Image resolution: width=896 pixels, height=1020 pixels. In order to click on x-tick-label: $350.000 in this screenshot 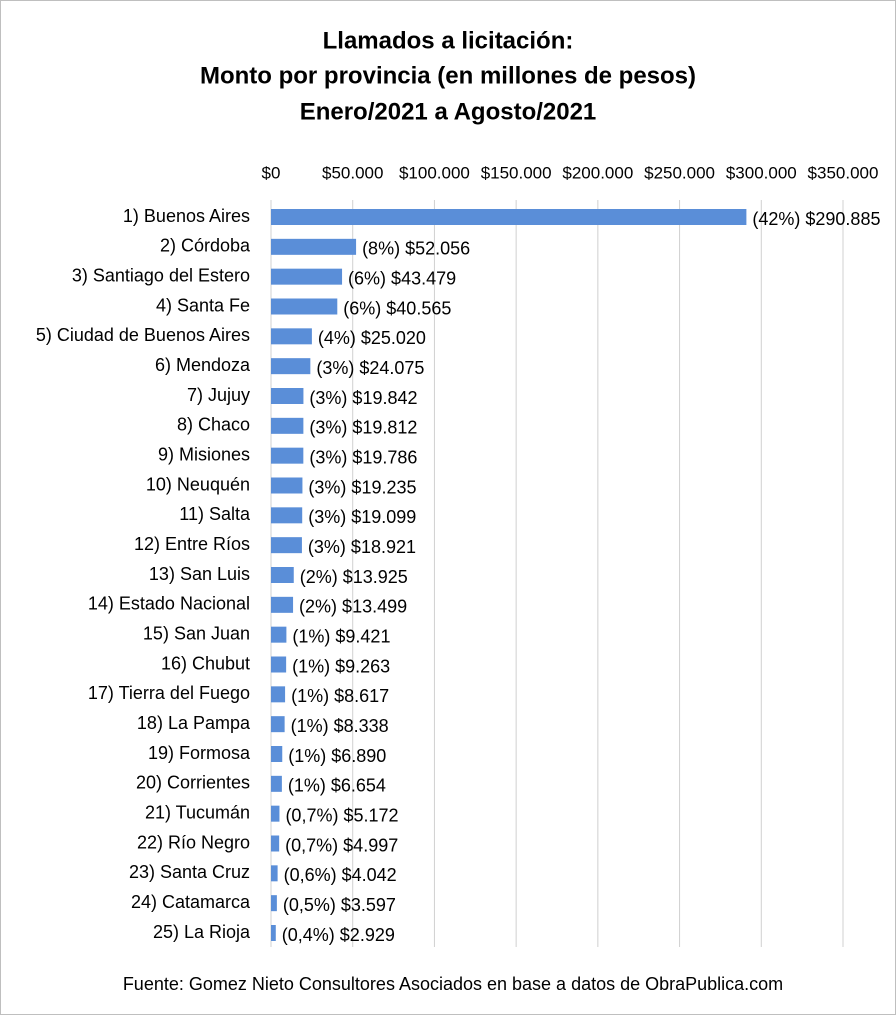, I will do `click(843, 172)`.